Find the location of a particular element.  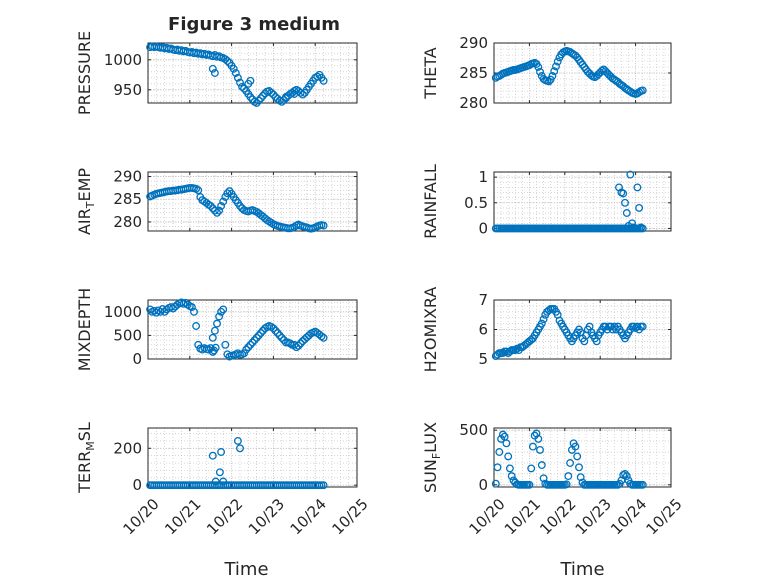

mixdepth-axes-box is located at coordinates (252, 329).